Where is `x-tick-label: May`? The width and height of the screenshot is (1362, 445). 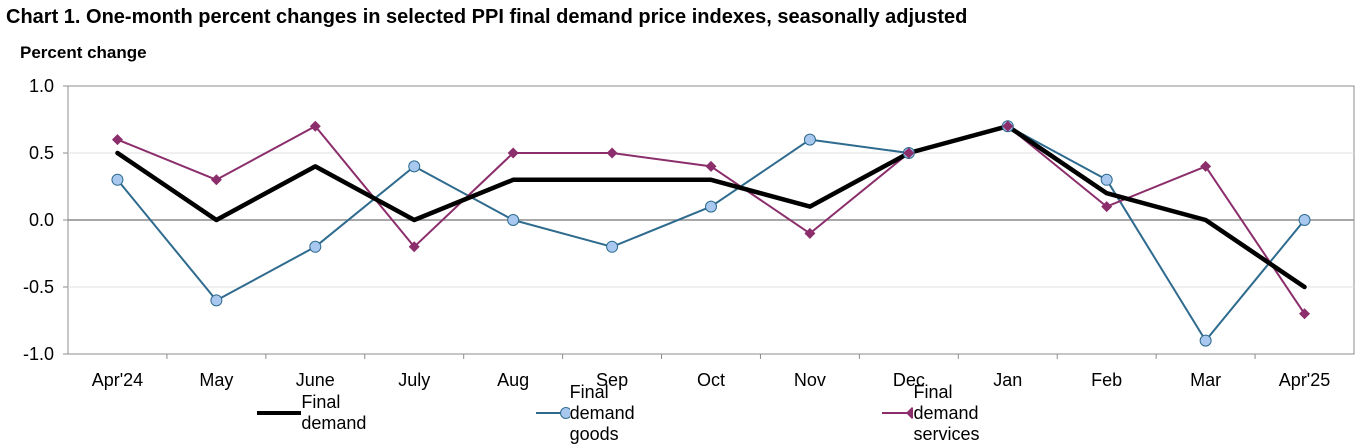
x-tick-label: May is located at coordinates (216, 380).